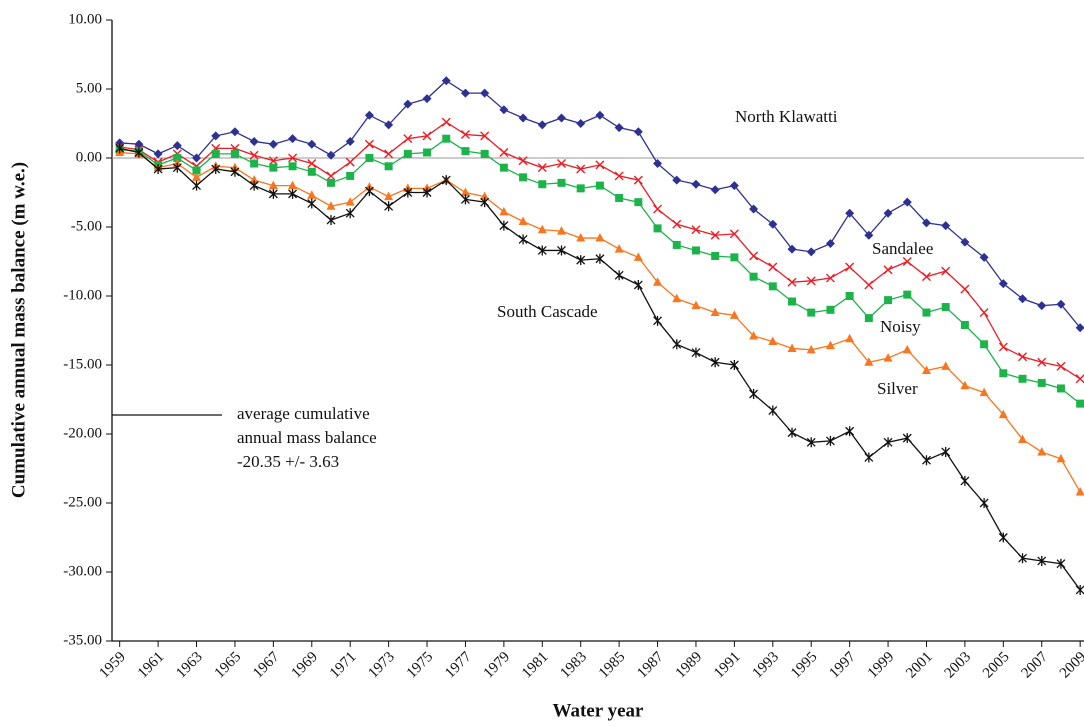 This screenshot has height=726, width=1084. What do you see at coordinates (89, 88) in the screenshot?
I see `y-tick-label: 5.00` at bounding box center [89, 88].